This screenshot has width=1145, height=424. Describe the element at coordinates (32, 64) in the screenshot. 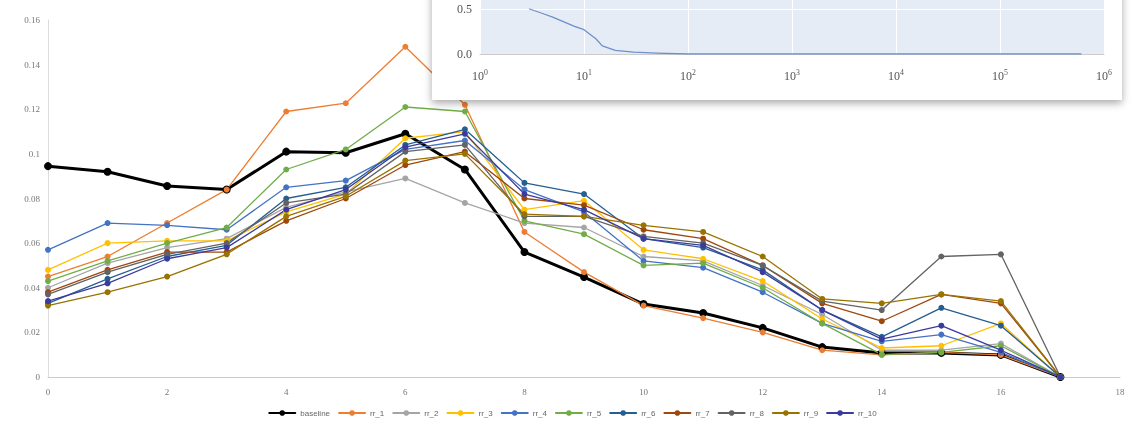

I see `y-tick-label: 0.14` at that location.